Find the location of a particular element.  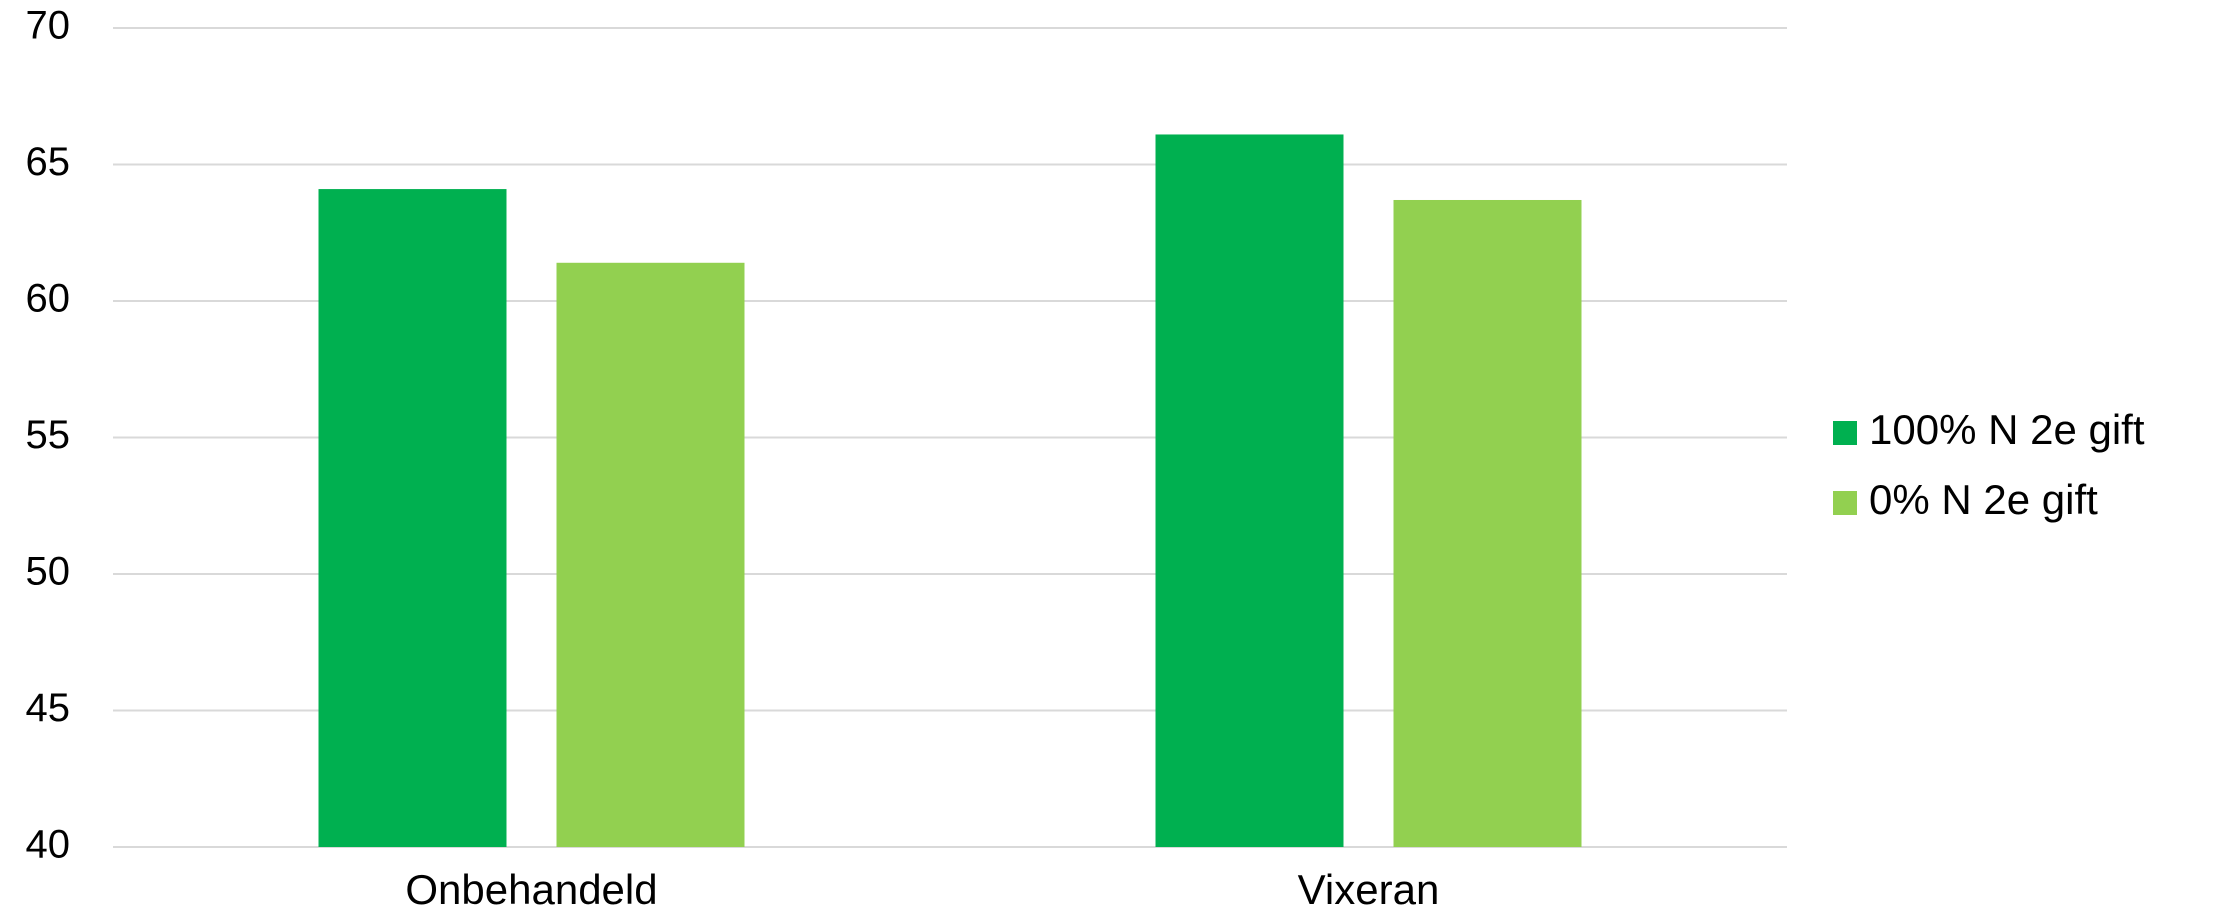

y-tick-label: 50 is located at coordinates (48, 572).